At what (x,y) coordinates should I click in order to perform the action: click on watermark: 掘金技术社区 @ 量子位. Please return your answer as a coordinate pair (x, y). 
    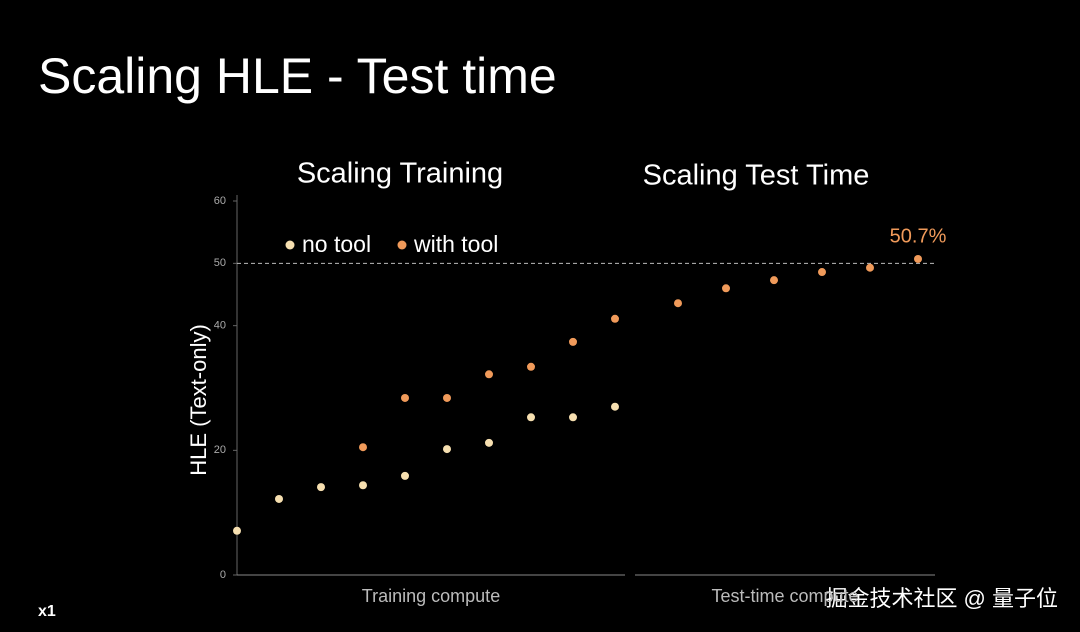
    Looking at the image, I should click on (941, 598).